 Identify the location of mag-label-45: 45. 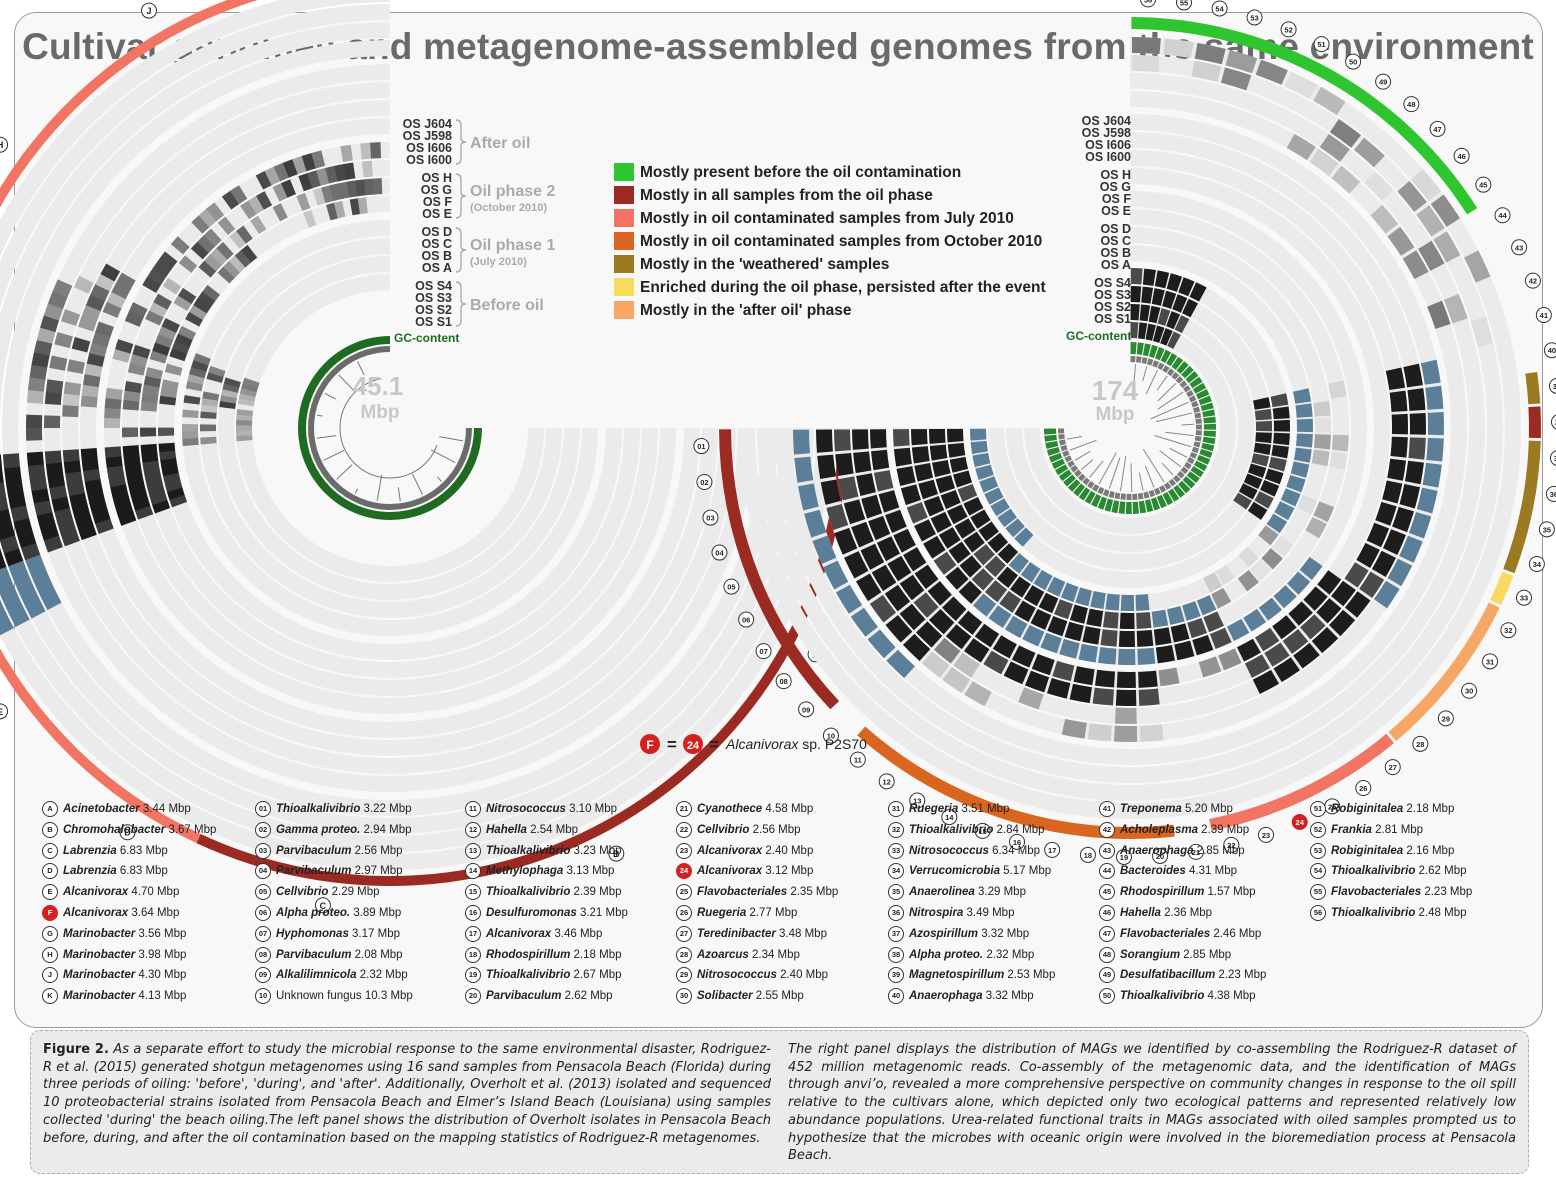
(1483, 185).